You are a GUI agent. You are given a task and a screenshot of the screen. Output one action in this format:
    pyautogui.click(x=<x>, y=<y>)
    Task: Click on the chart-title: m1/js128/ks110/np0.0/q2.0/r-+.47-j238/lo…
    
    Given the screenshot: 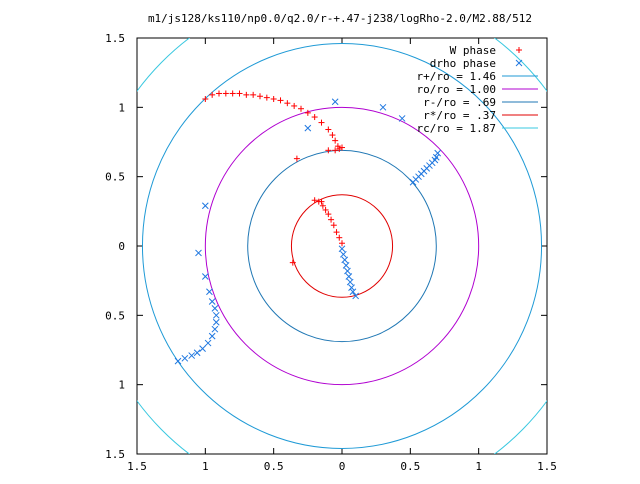 What is the action you would take?
    pyautogui.click(x=340, y=18)
    